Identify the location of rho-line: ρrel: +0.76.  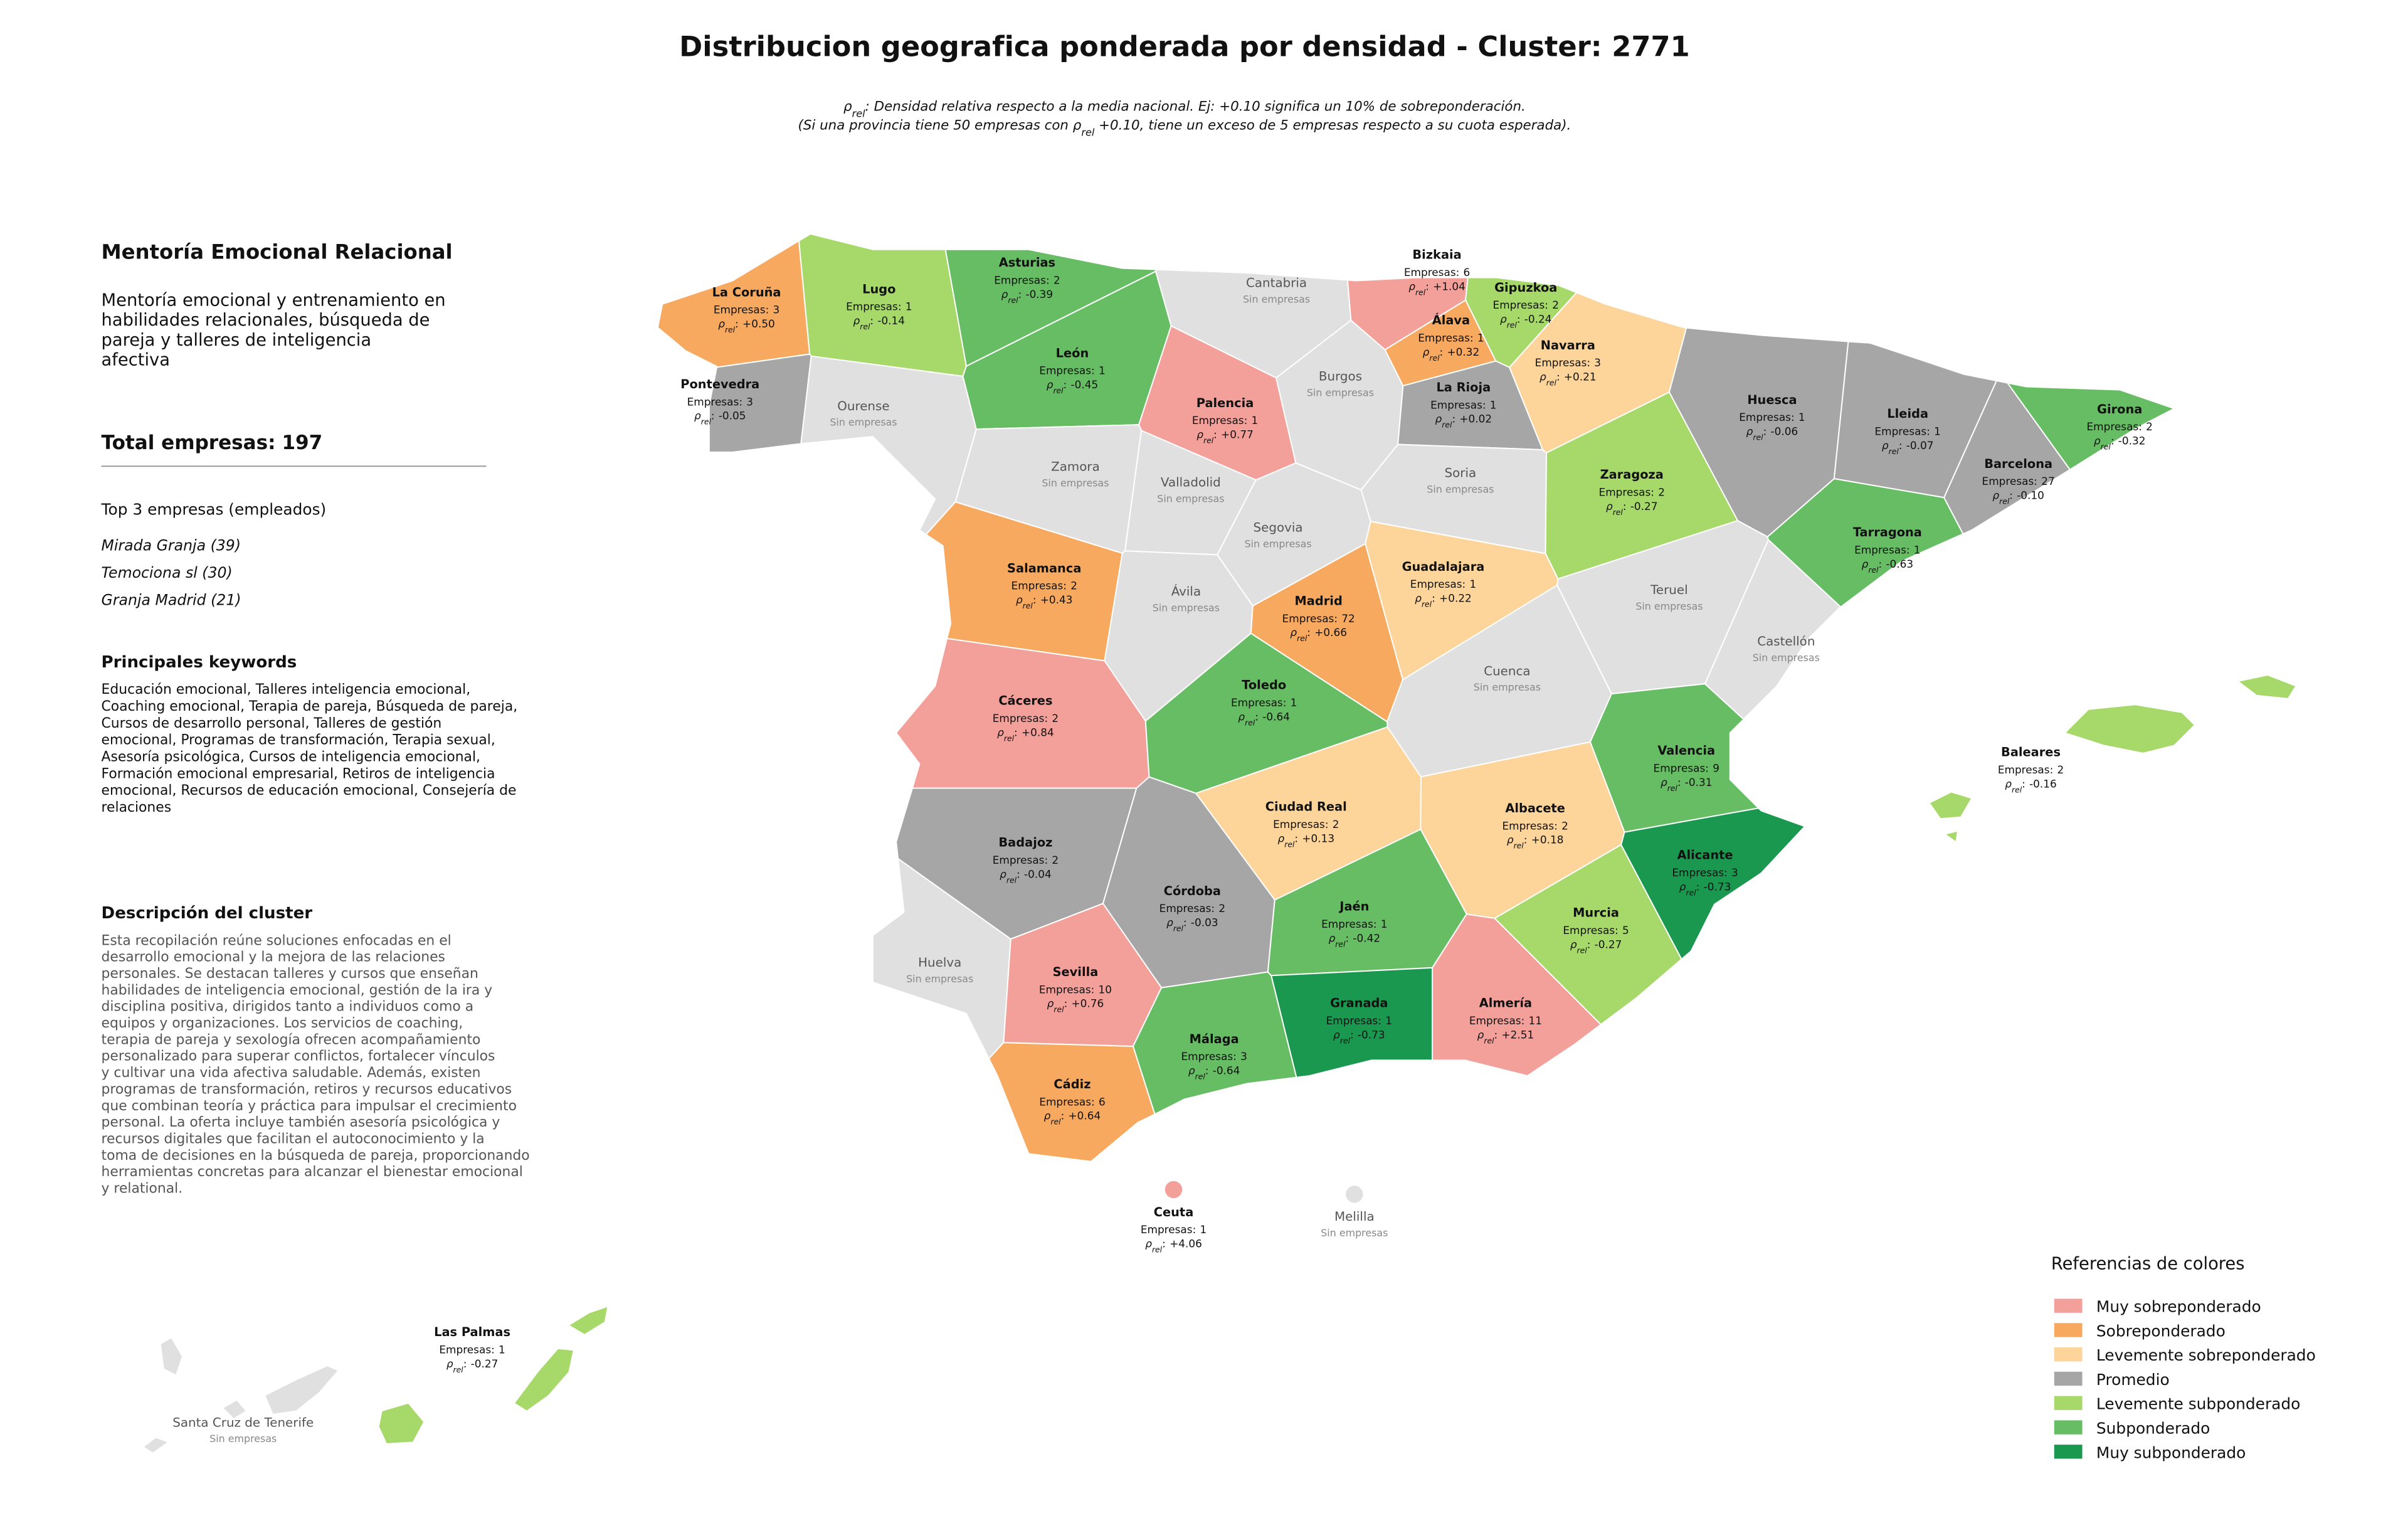
(1075, 1005).